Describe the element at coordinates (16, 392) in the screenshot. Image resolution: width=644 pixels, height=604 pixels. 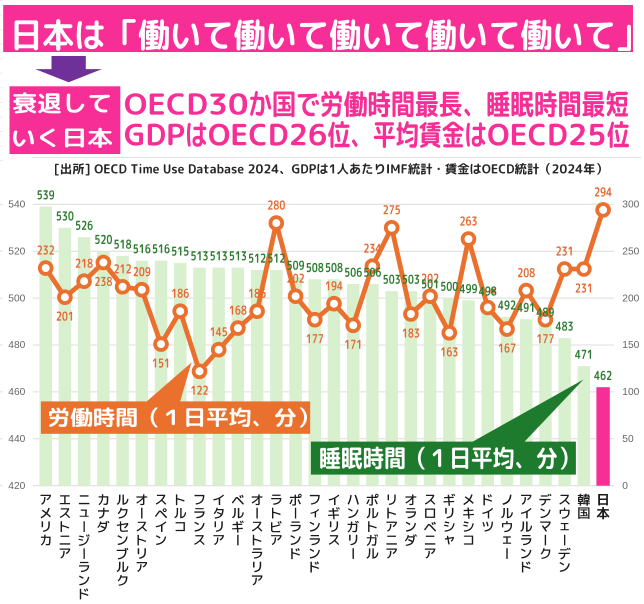
I see `svg-text: 460` at that location.